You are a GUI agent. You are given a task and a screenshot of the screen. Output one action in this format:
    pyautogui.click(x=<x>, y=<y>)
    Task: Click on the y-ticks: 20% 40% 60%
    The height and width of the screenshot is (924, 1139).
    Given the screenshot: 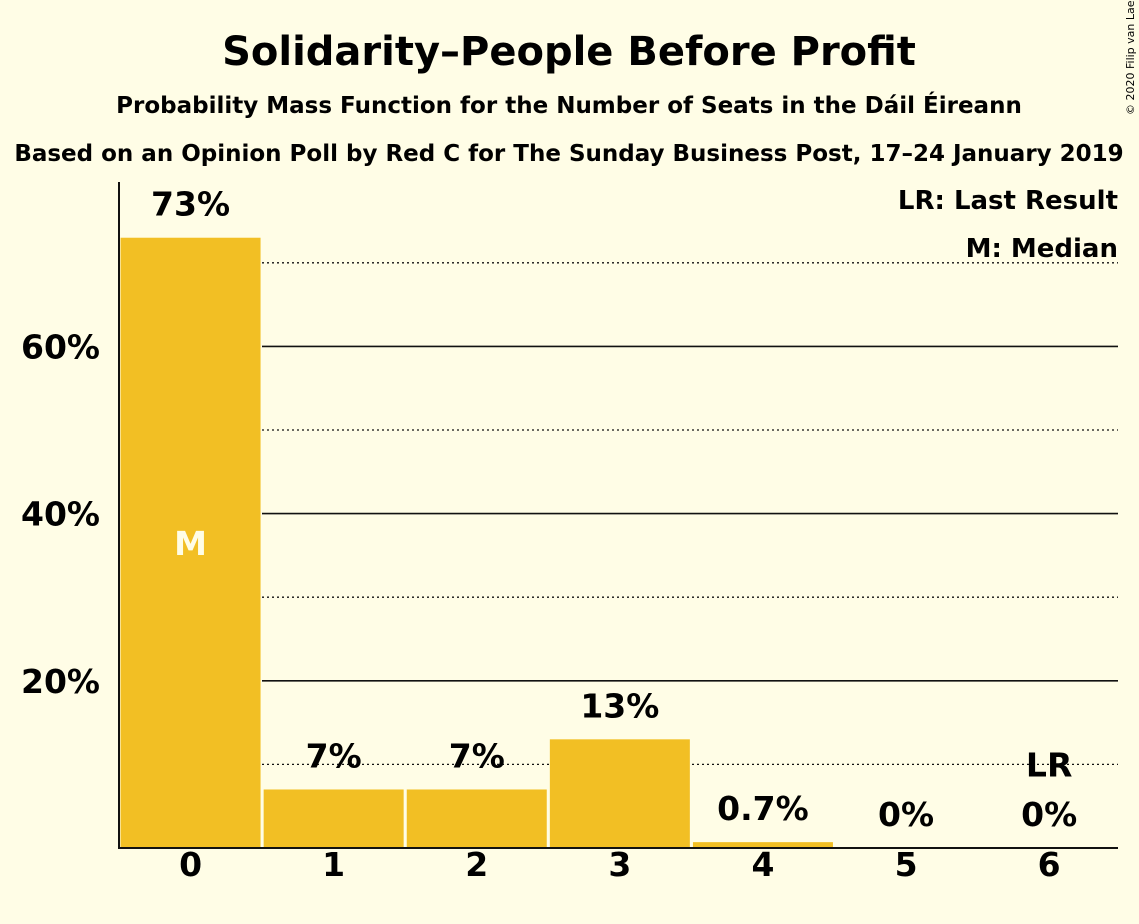 What is the action you would take?
    pyautogui.click(x=60, y=513)
    